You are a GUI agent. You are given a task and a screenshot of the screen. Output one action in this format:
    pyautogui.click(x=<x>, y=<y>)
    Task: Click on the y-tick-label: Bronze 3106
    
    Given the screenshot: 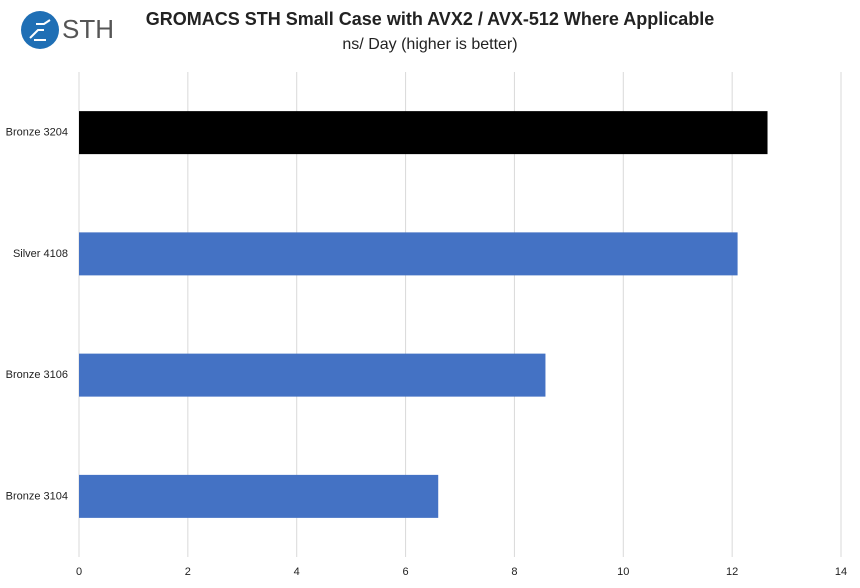 What is the action you would take?
    pyautogui.click(x=37, y=375)
    